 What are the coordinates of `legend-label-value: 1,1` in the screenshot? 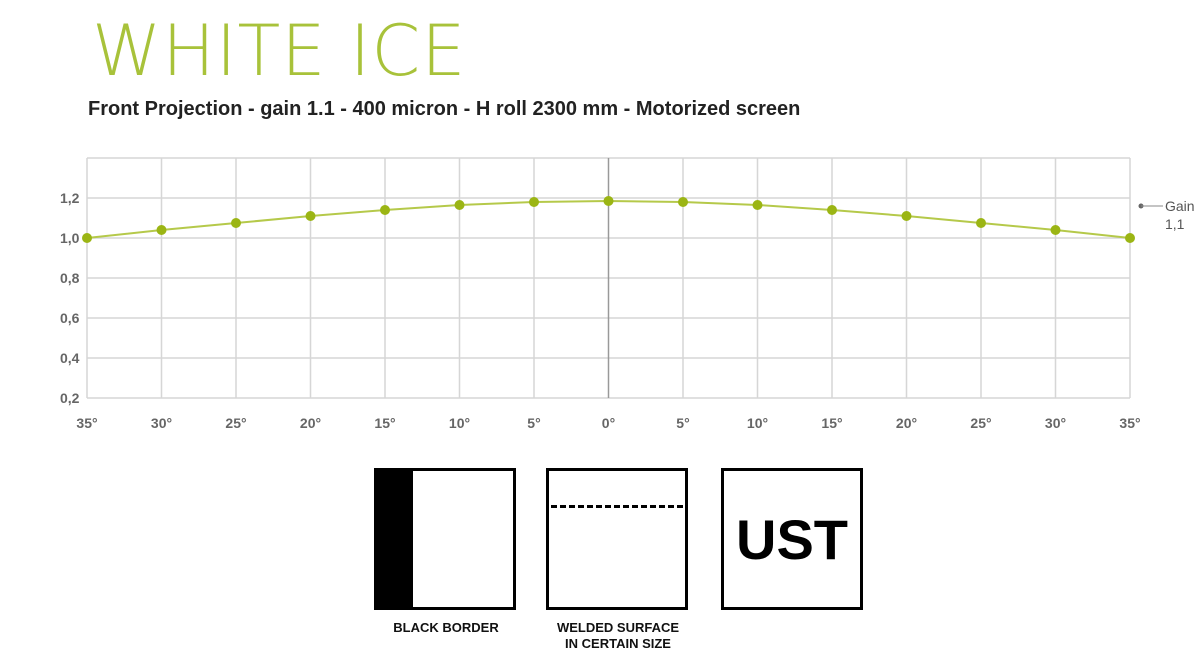 It's located at (1175, 224).